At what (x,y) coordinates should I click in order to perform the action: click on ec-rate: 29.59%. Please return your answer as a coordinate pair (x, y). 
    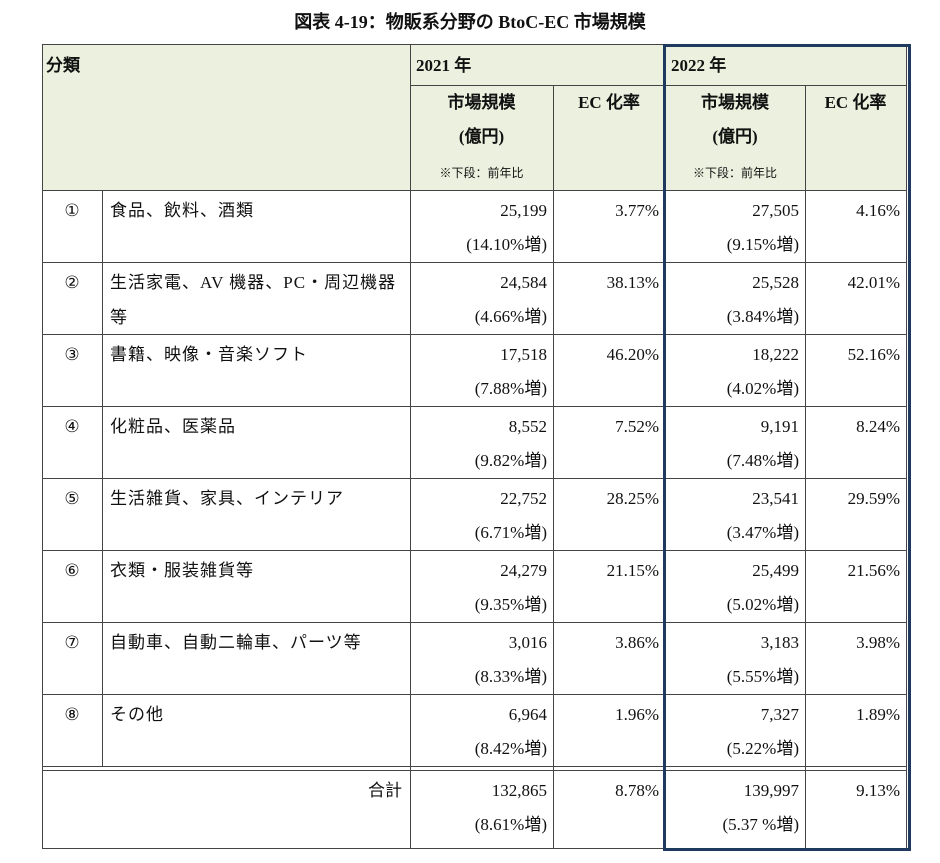
    Looking at the image, I should click on (873, 498).